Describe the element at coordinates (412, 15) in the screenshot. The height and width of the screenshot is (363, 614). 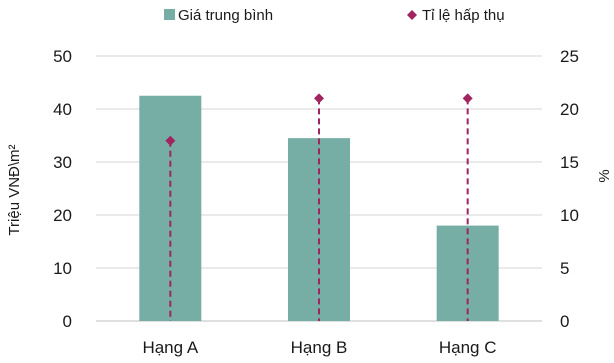
I see `legend-swatch-marker` at that location.